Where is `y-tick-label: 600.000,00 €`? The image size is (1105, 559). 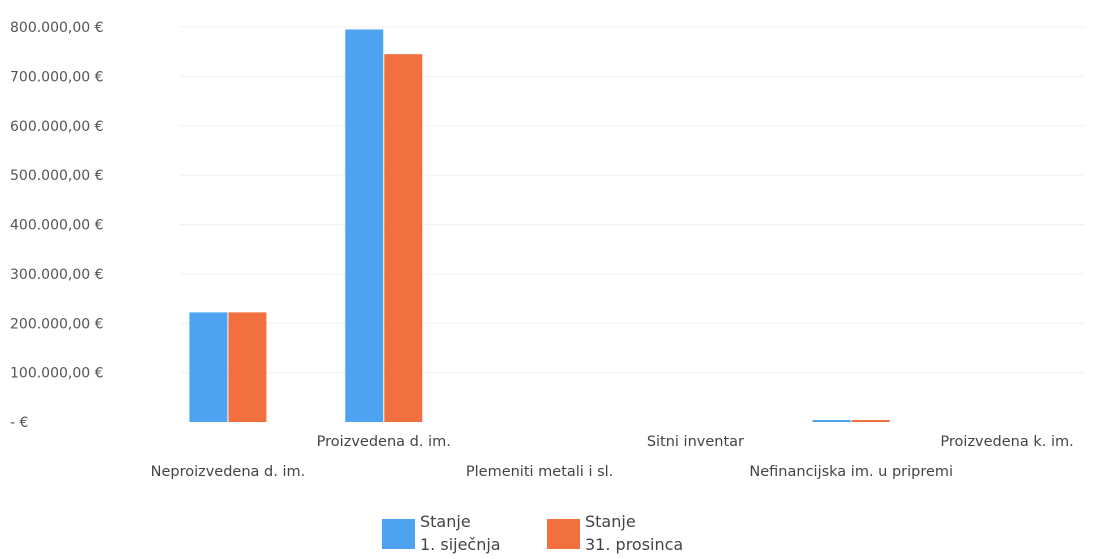
y-tick-label: 600.000,00 € is located at coordinates (57, 127).